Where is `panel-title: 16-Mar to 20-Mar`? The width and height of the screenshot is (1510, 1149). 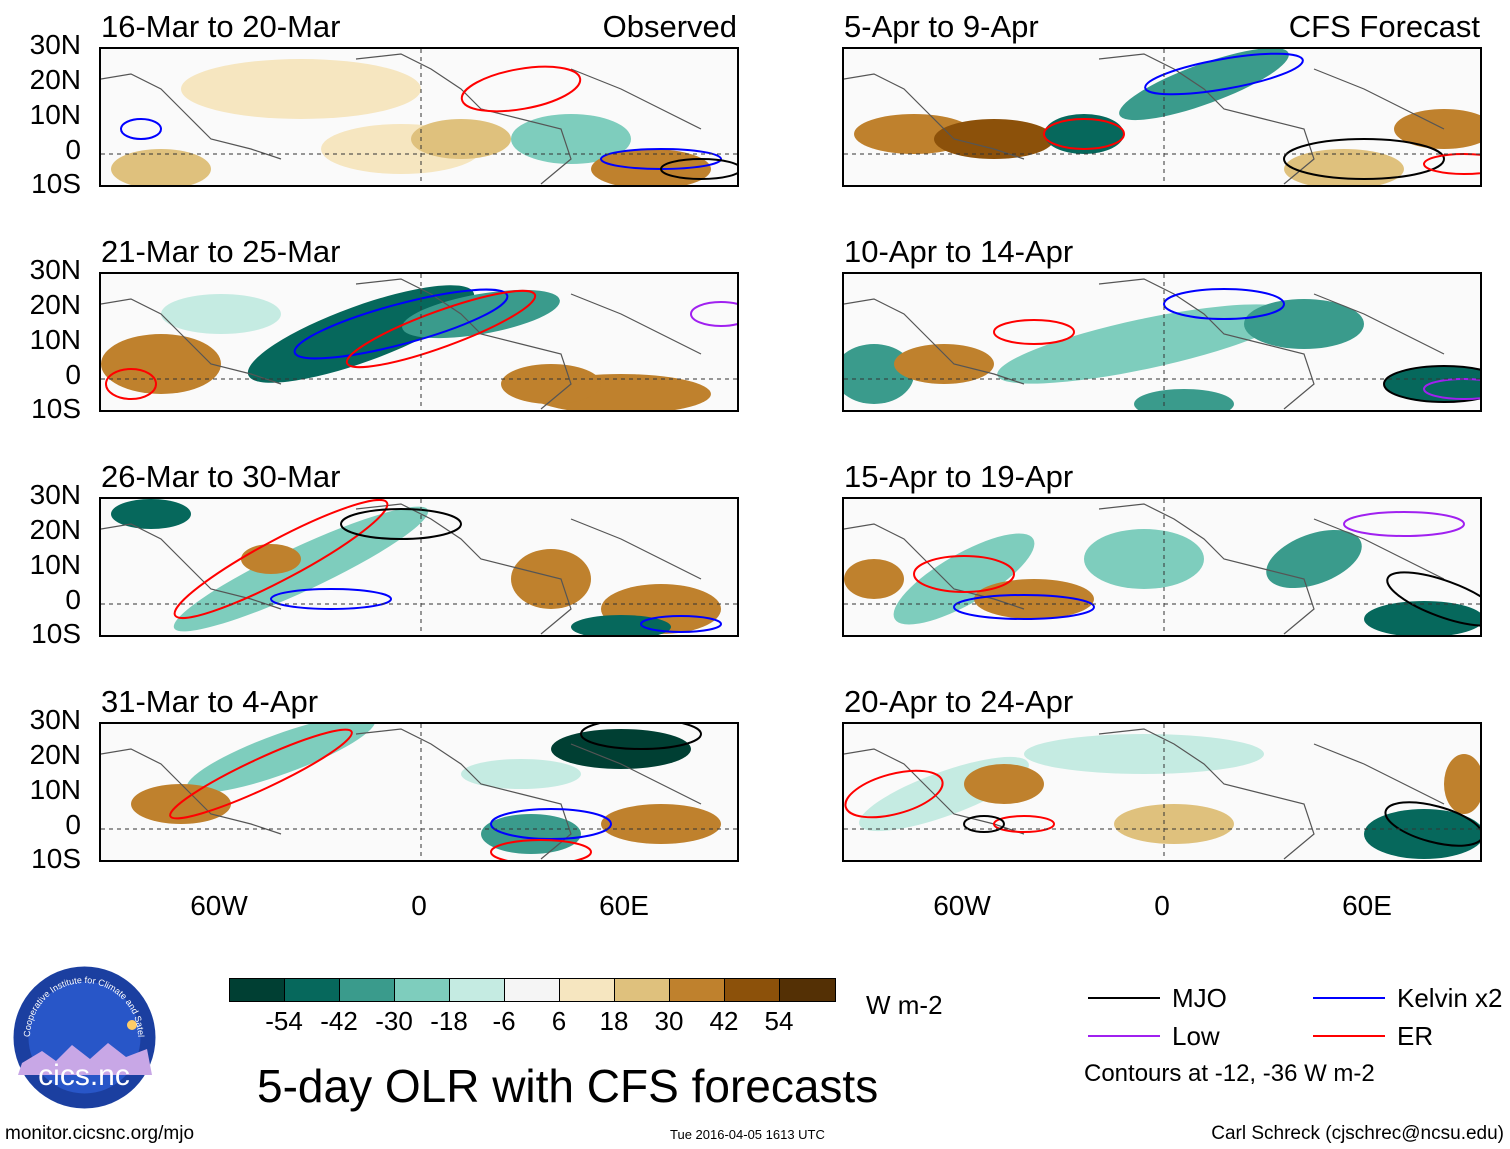 panel-title: 16-Mar to 20-Mar is located at coordinates (221, 26).